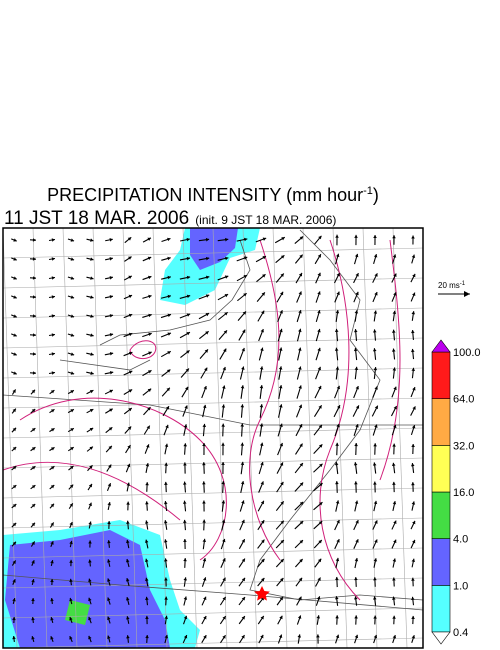 This screenshot has height=650, width=500. What do you see at coordinates (463, 446) in the screenshot?
I see `colorbar-label: 32.0` at bounding box center [463, 446].